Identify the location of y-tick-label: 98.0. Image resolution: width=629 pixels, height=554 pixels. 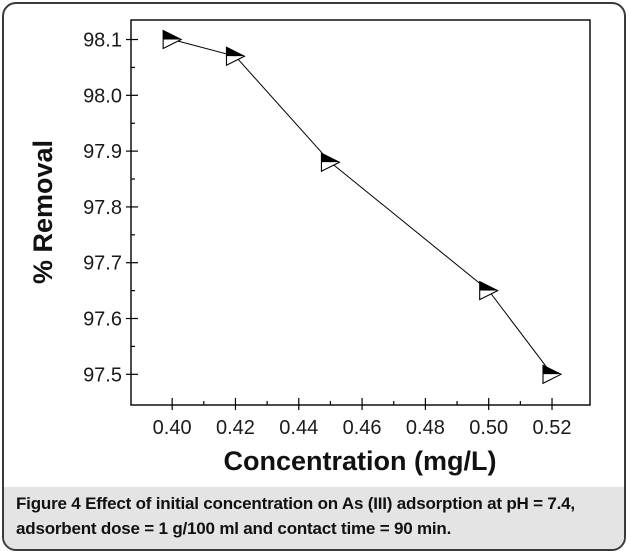
(102, 96).